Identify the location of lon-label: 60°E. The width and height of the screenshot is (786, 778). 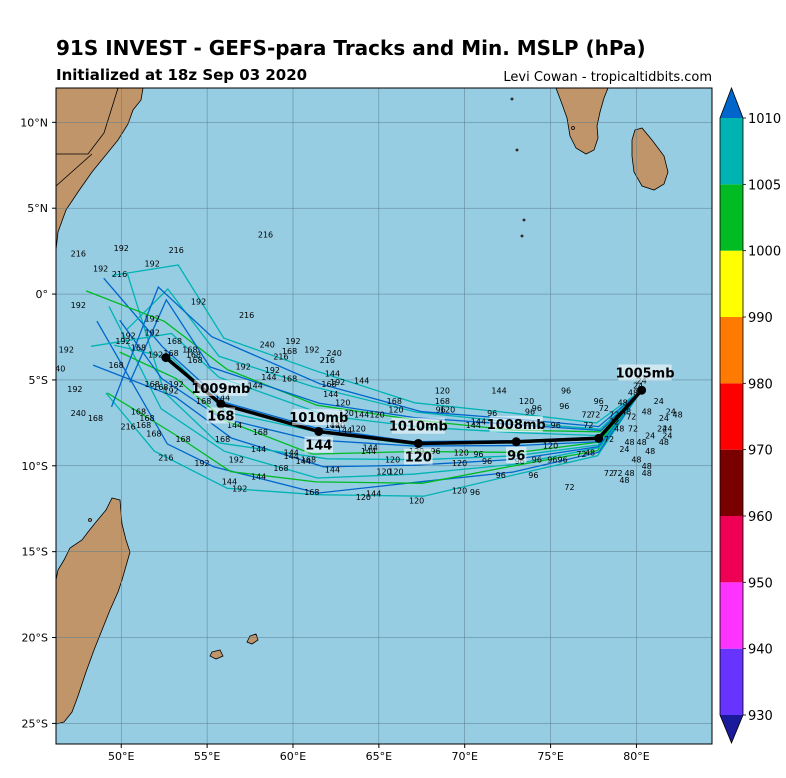
(293, 756).